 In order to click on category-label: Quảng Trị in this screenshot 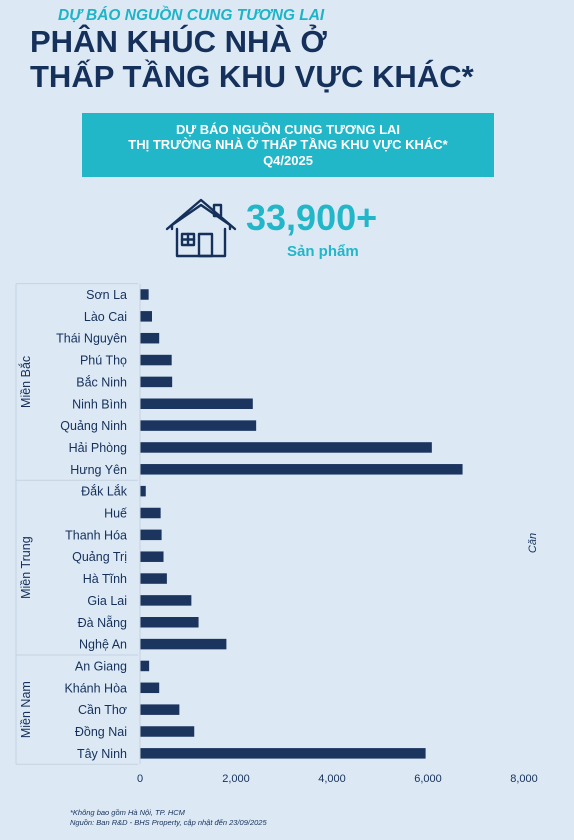, I will do `click(99, 557)`.